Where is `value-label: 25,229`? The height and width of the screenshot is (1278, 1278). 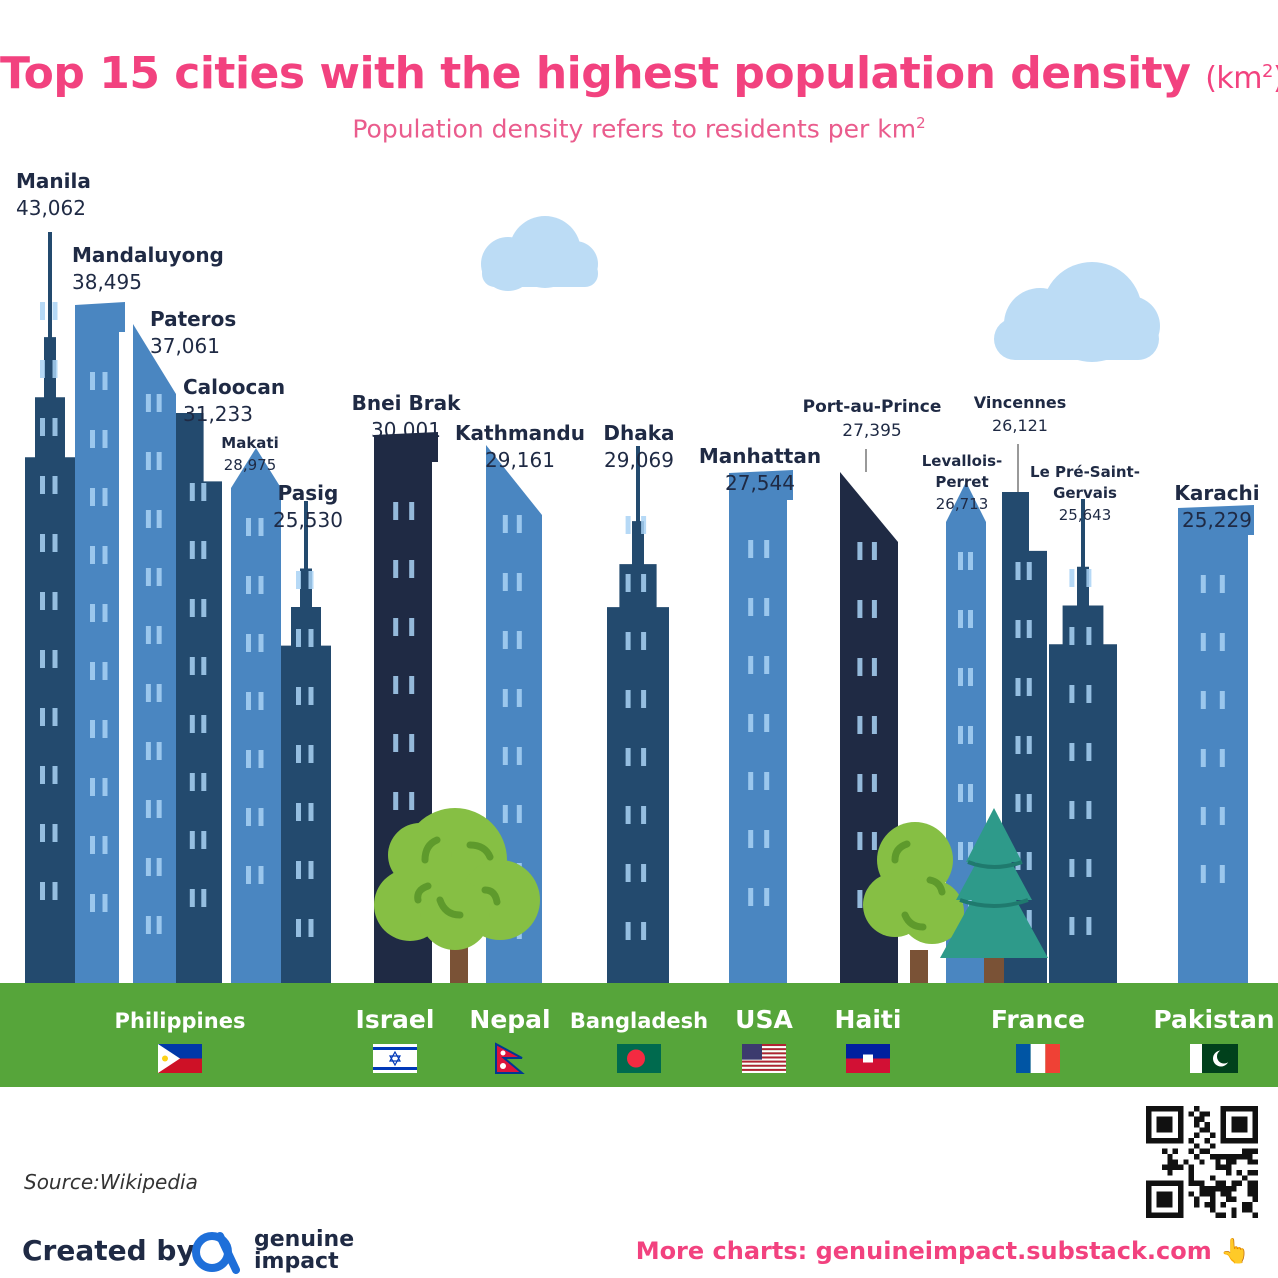
value-label: 25,229 is located at coordinates (1217, 520).